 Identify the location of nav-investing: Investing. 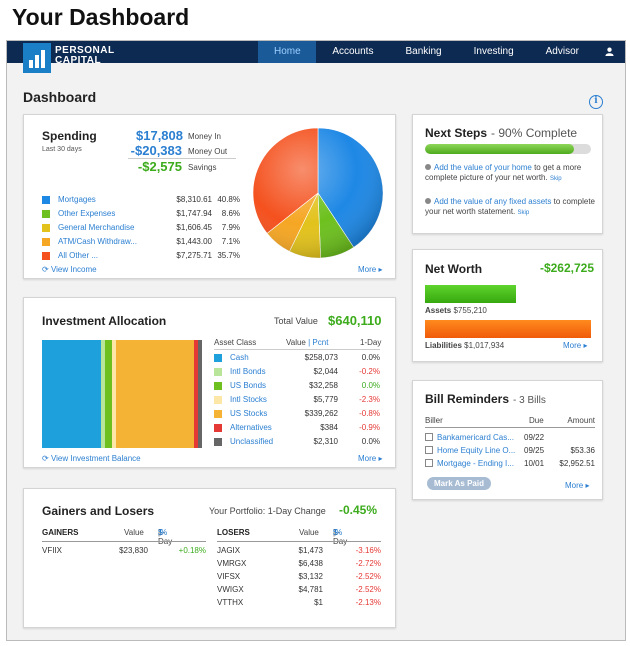
(493, 51).